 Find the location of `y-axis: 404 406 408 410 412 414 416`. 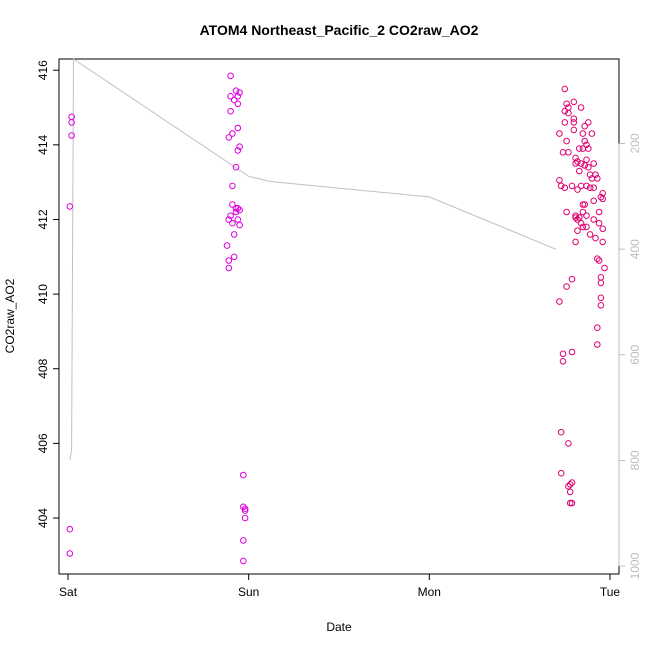

y-axis: 404 406 408 410 412 414 416 is located at coordinates (48, 294).